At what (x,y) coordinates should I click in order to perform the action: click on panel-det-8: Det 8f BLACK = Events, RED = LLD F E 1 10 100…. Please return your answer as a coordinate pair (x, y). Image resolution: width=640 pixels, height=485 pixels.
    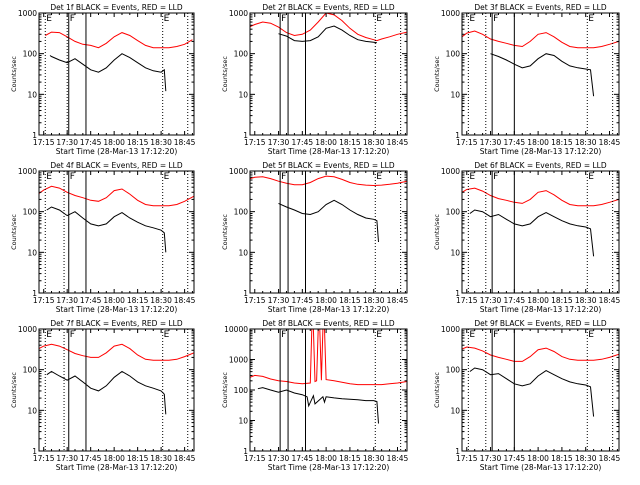
    Looking at the image, I should click on (315, 395).